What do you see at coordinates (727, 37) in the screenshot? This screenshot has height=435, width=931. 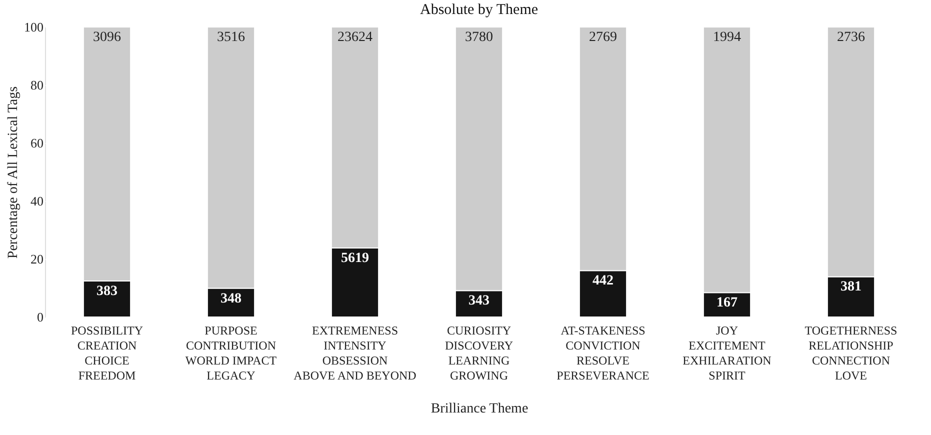 I see `annotation: 1994` at bounding box center [727, 37].